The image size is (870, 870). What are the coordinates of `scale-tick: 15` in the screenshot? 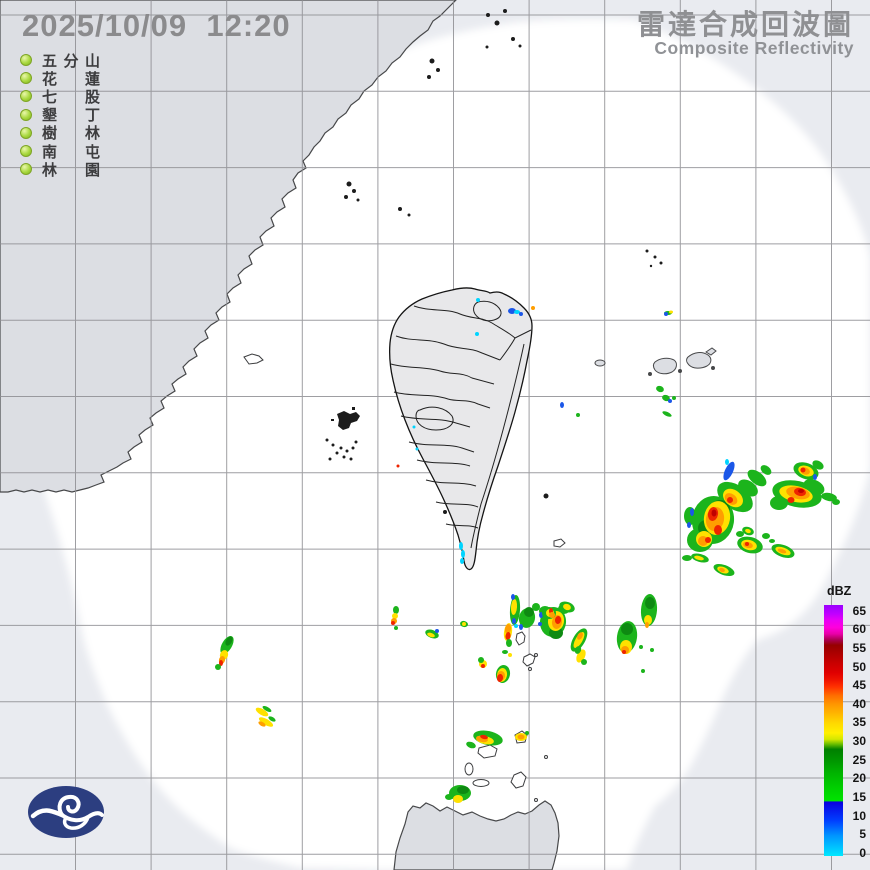 It's located at (859, 797).